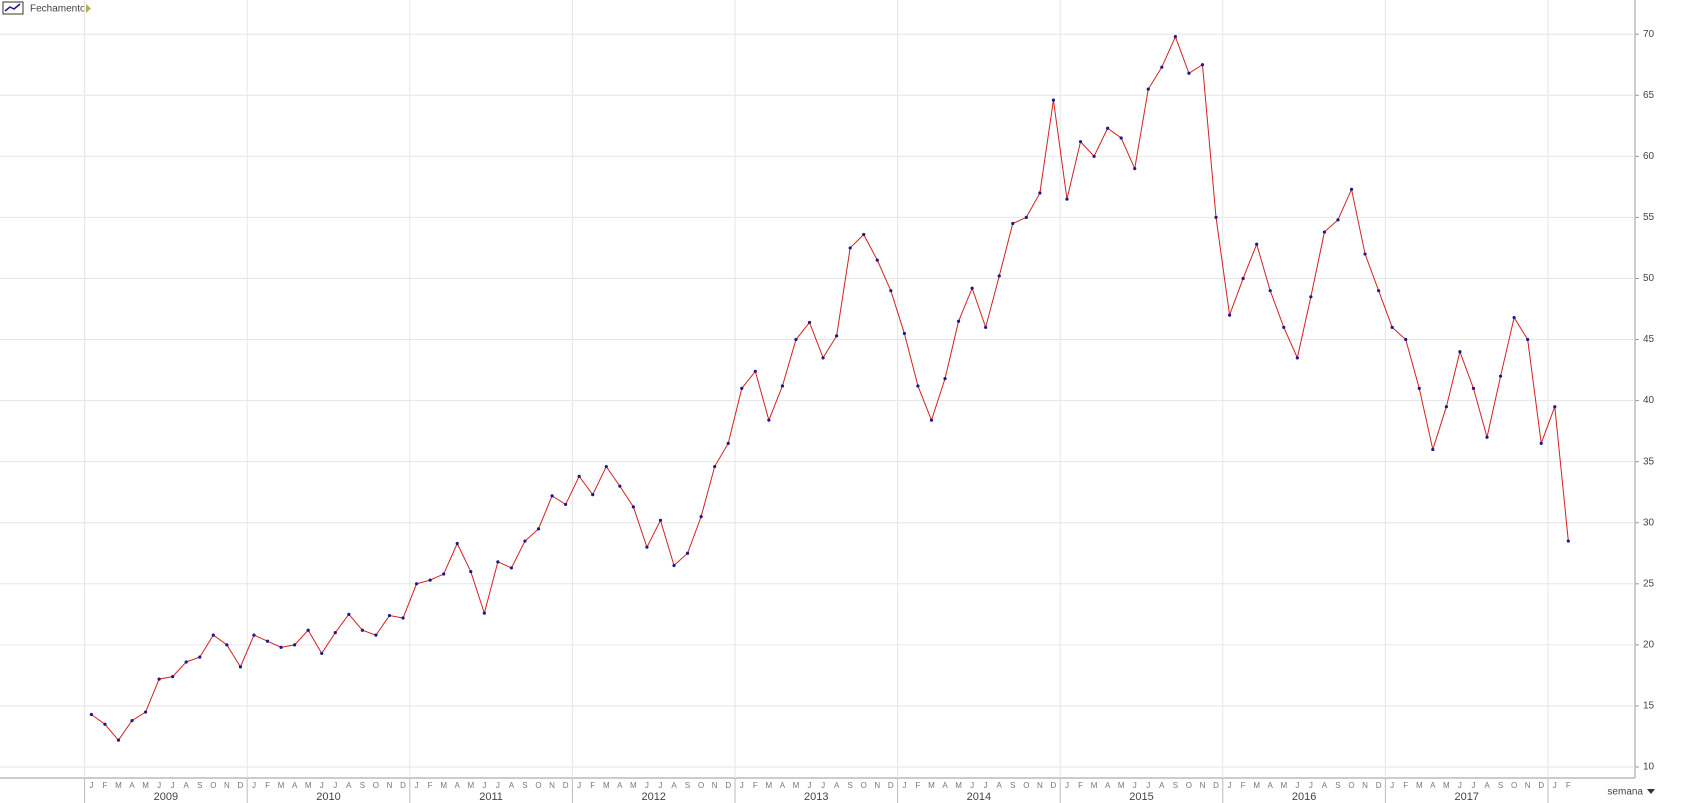 This screenshot has width=1700, height=803. I want to click on legend: Fechamento, so click(46, 8).